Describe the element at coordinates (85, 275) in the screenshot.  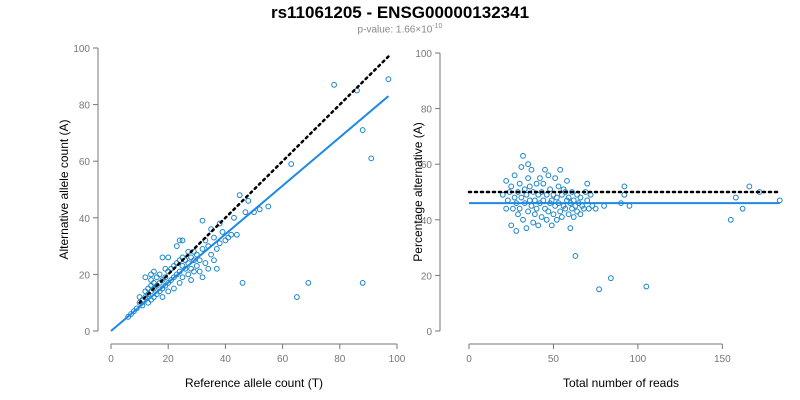
I see `left-y-tick-label: 20` at that location.